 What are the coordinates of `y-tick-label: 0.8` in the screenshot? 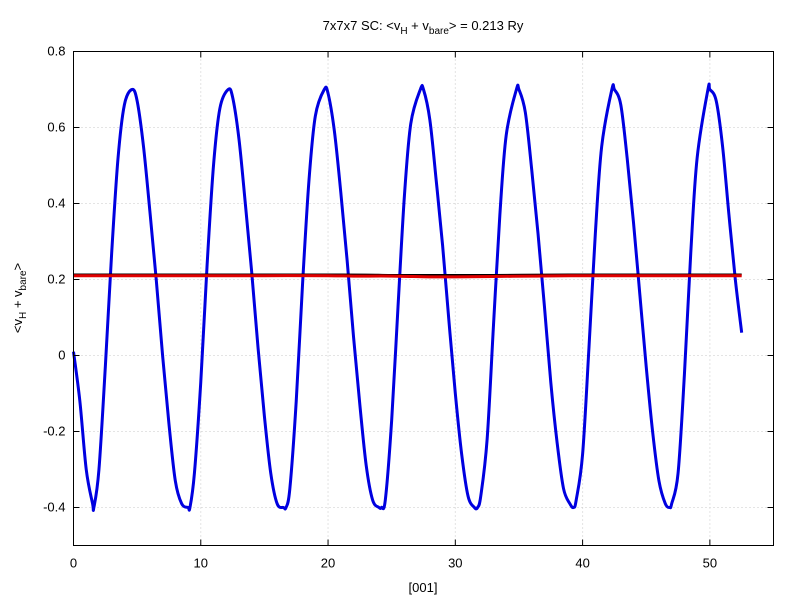 It's located at (56, 51).